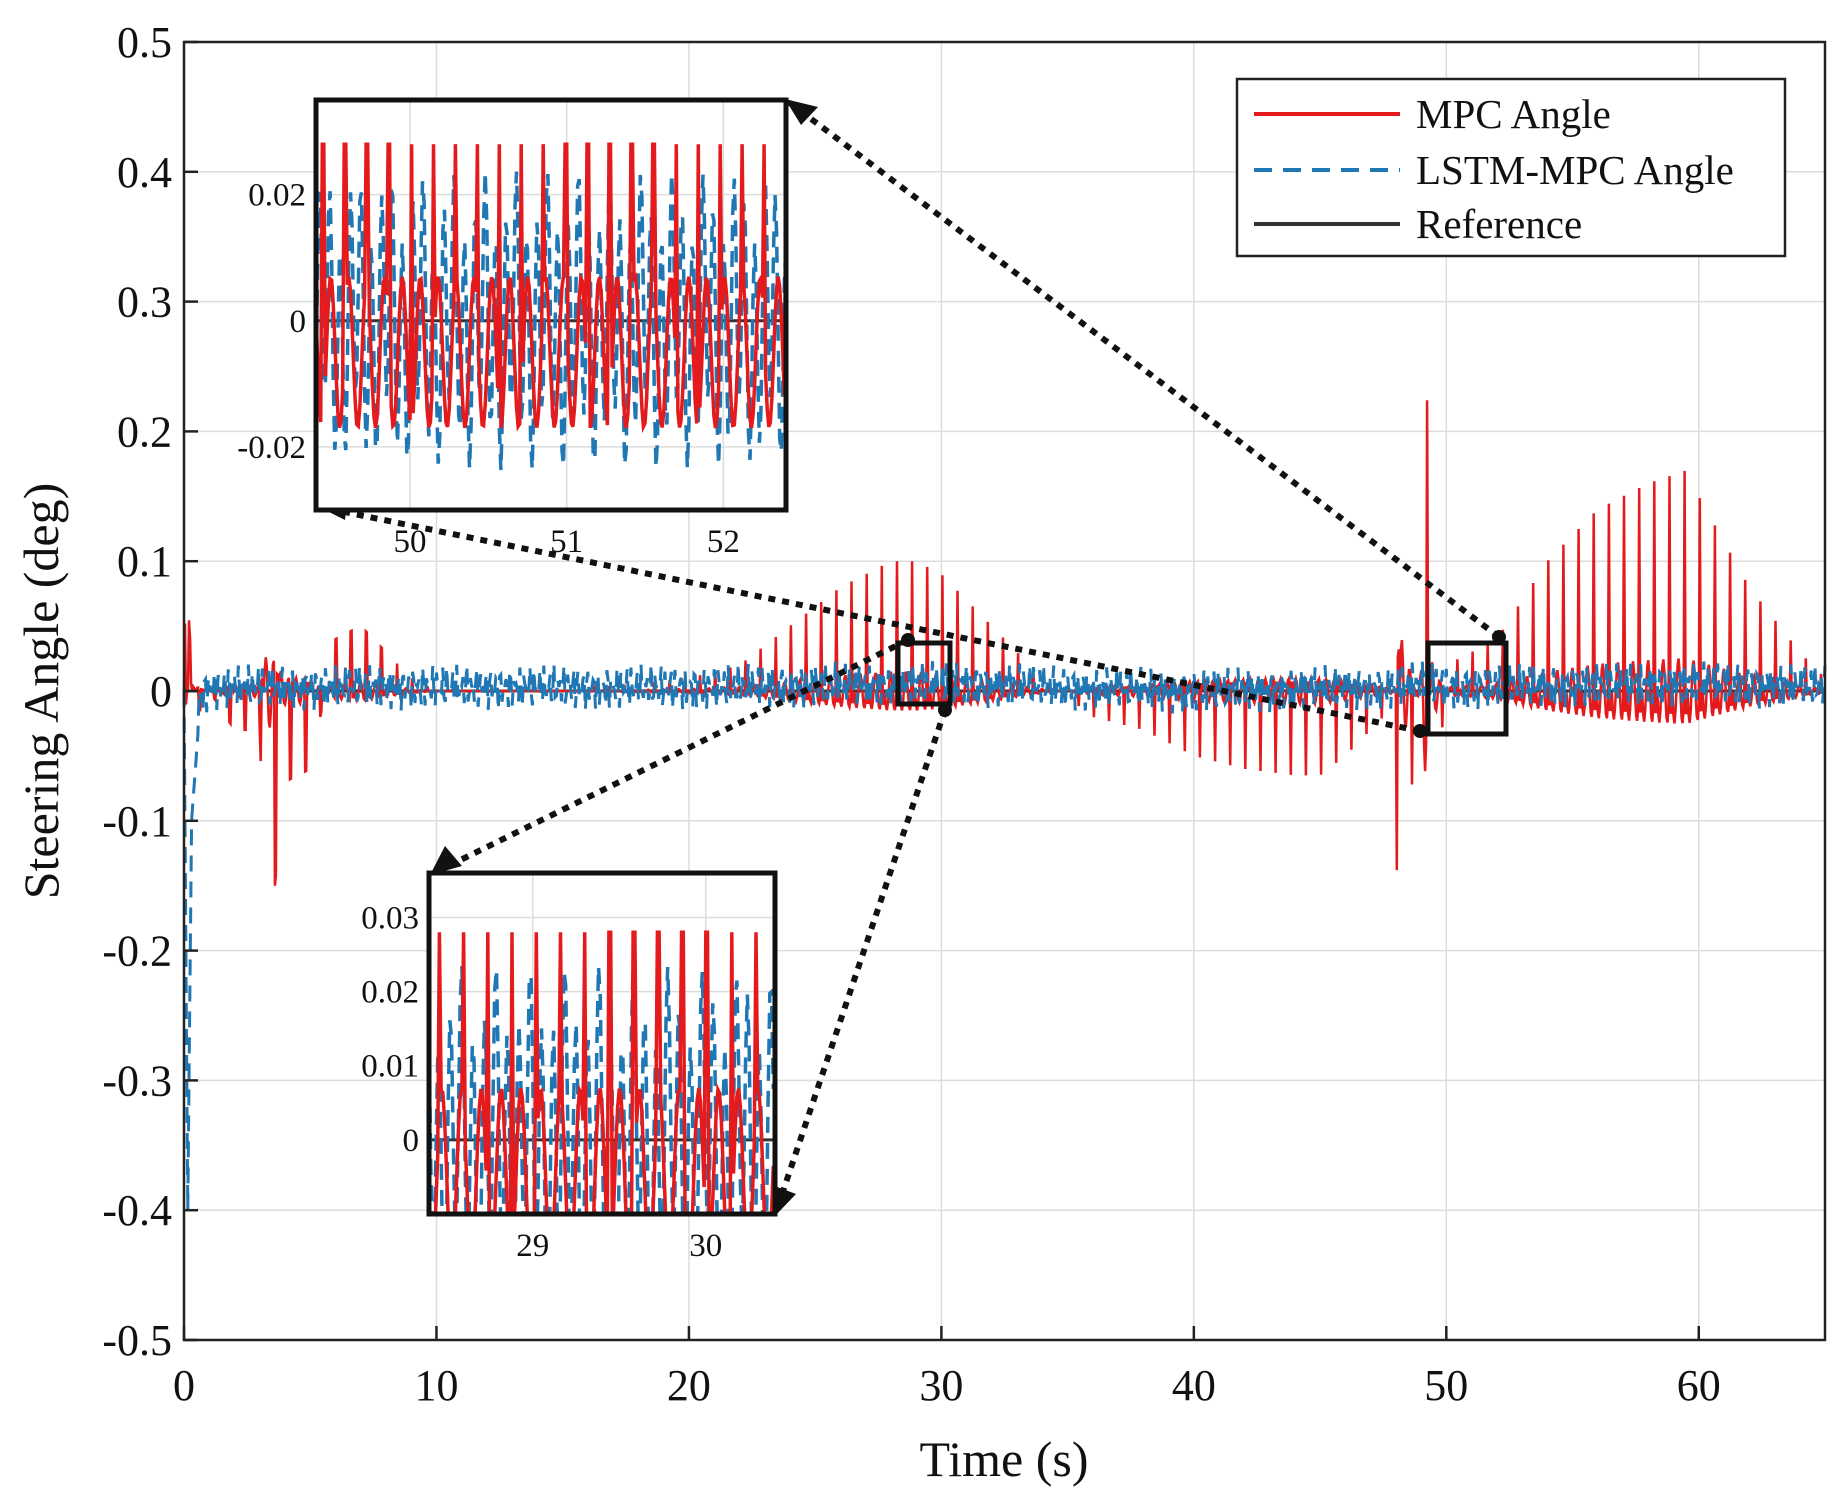  I want to click on x-tick-label: 60, so click(1699, 1385).